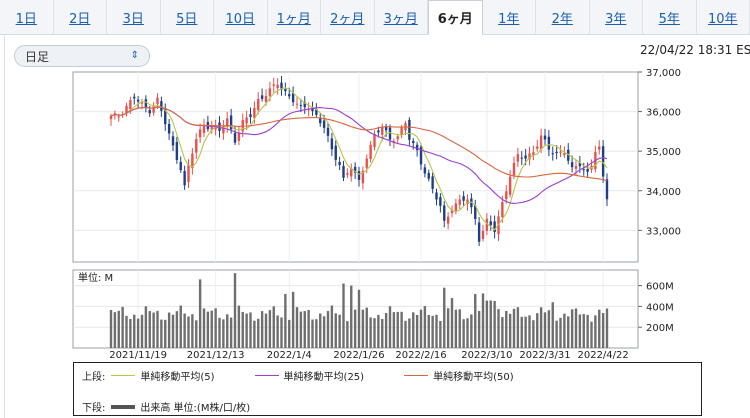 This screenshot has height=418, width=750. Describe the element at coordinates (670, 17) in the screenshot. I see `tab-12: 5年` at that location.